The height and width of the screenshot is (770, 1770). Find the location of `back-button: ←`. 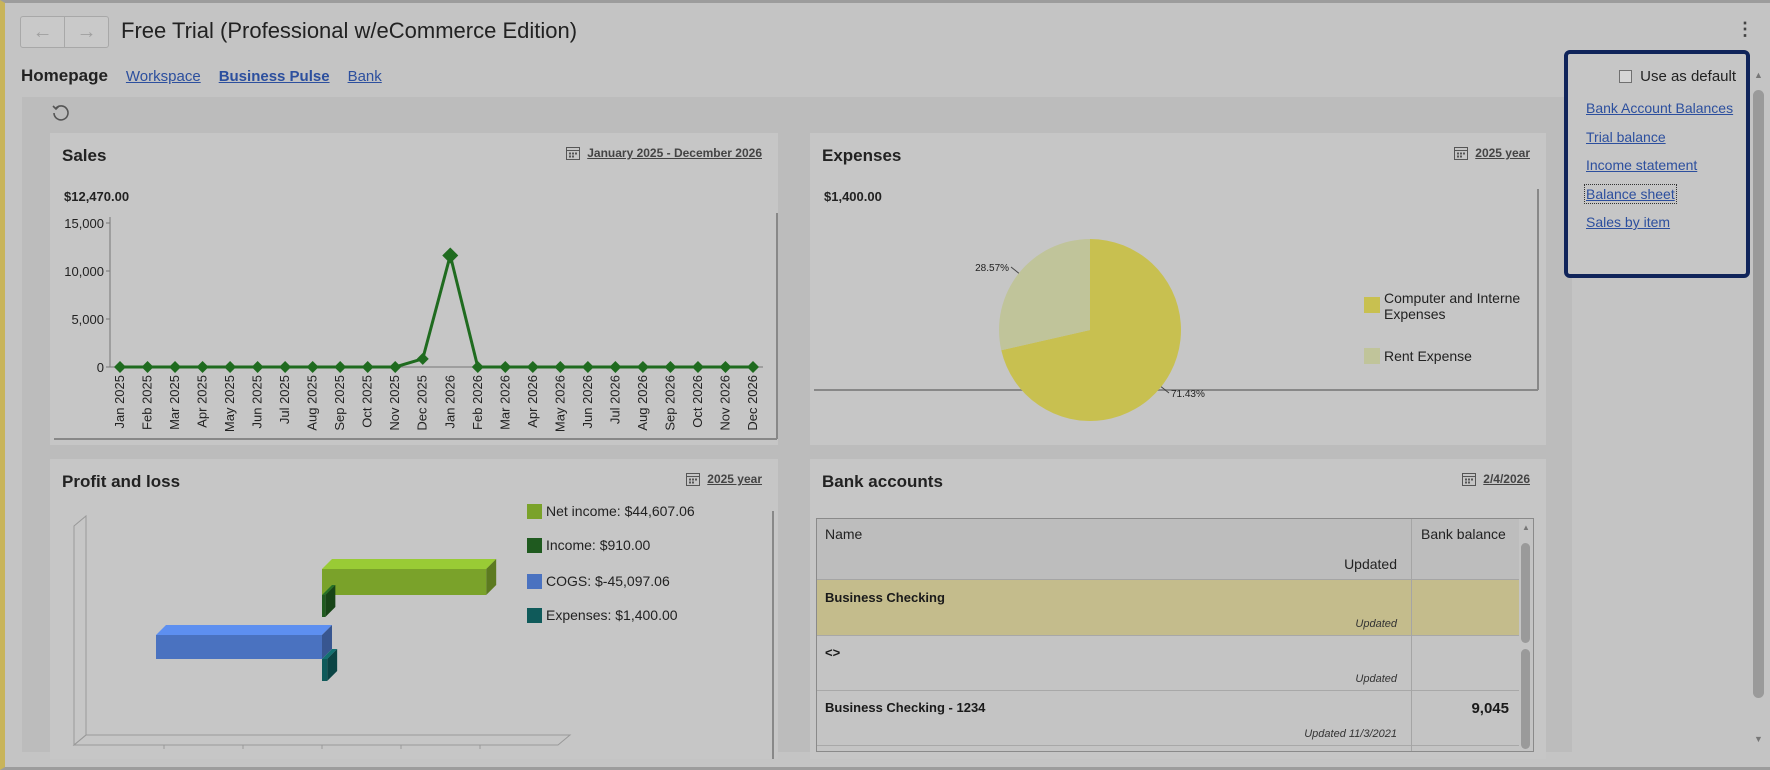

back-button: ← is located at coordinates (42, 31).